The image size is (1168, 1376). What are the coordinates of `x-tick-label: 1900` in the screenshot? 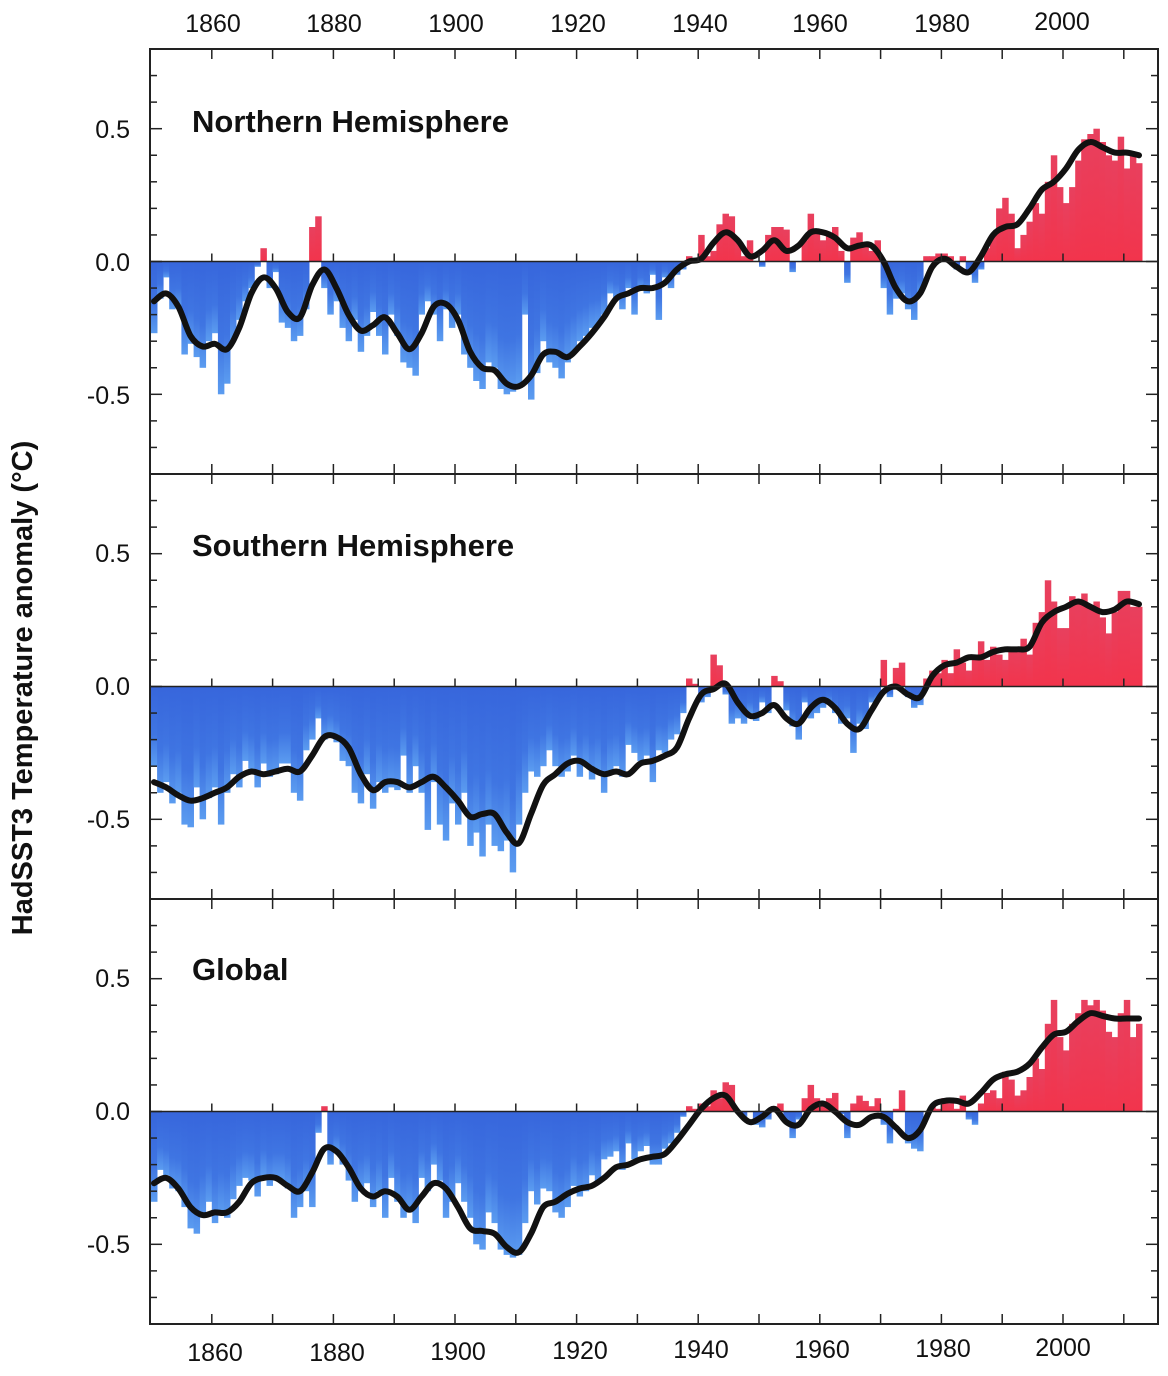 It's located at (458, 1352).